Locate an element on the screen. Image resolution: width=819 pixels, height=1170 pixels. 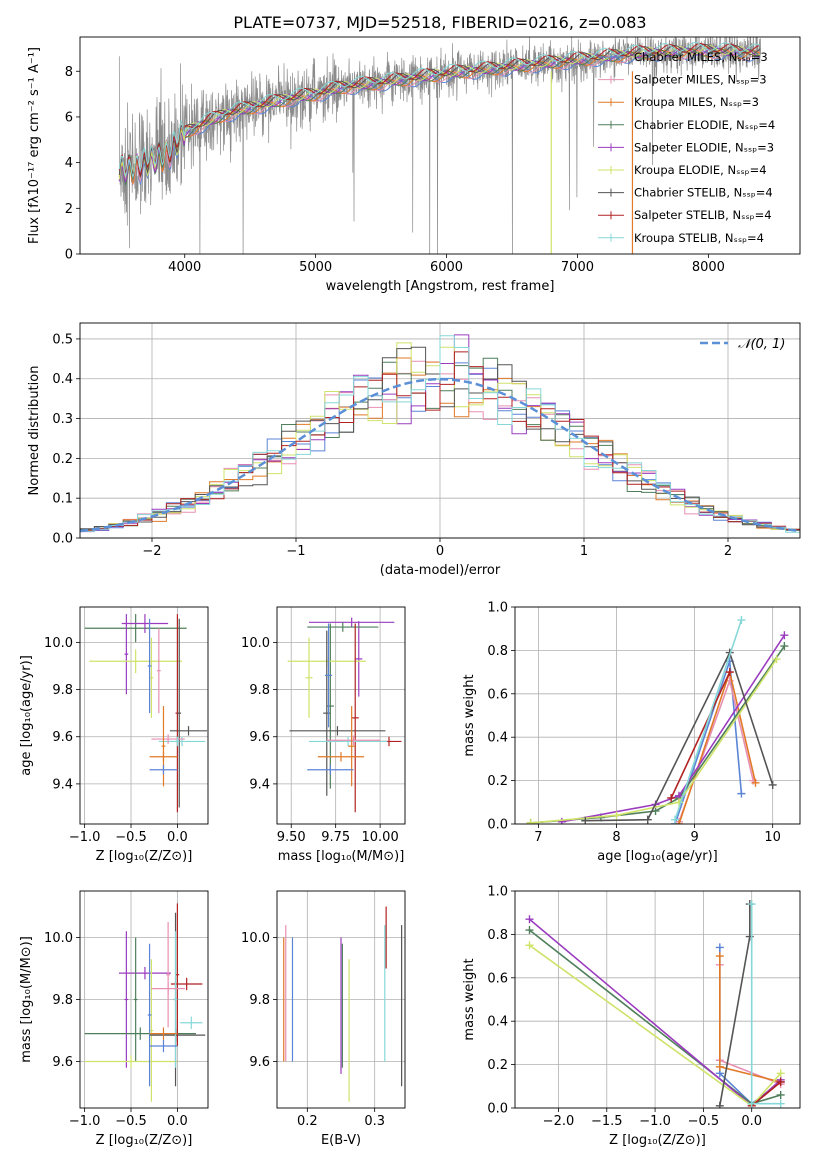
age-vs-mass-frame is located at coordinates (341, 715).